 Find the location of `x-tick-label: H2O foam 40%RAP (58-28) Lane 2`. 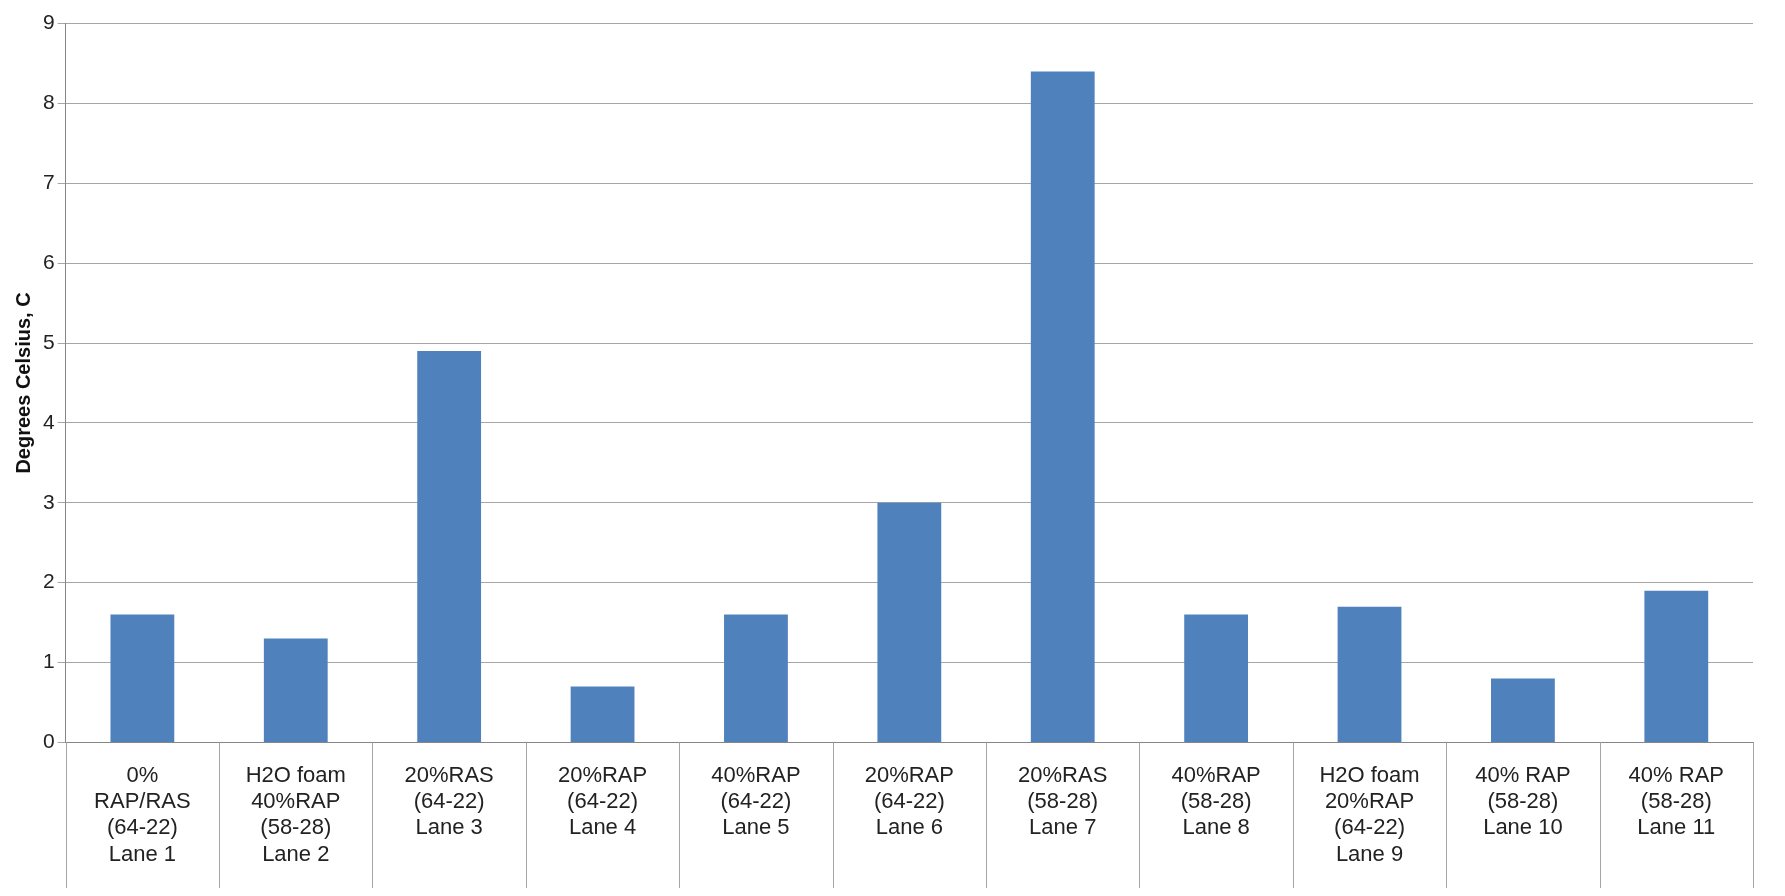

x-tick-label: H2O foam 40%RAP (58-28) Lane 2 is located at coordinates (295, 813).